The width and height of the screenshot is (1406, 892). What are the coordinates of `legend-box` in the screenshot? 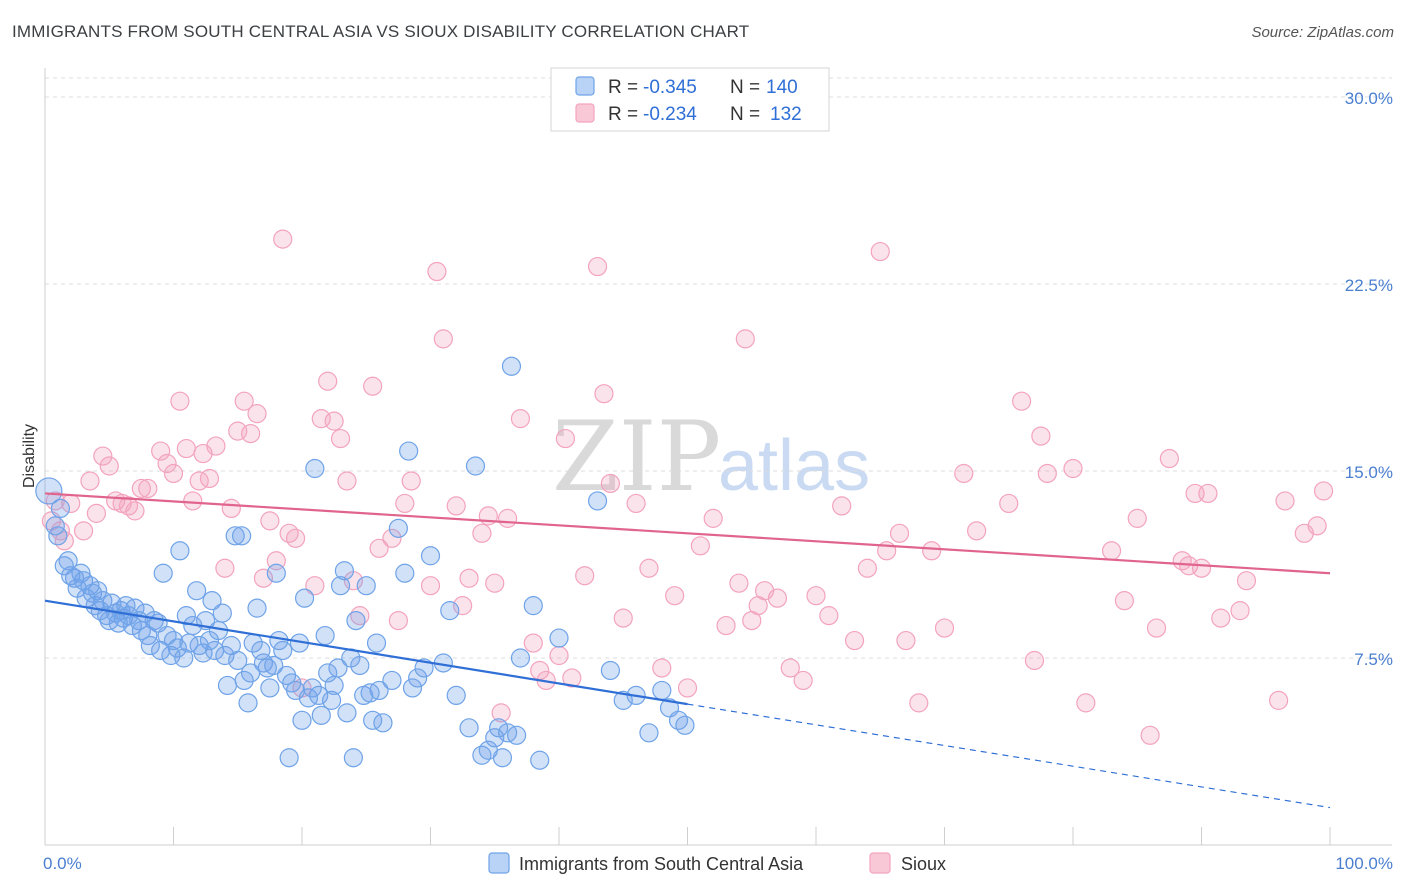 It's located at (690, 99).